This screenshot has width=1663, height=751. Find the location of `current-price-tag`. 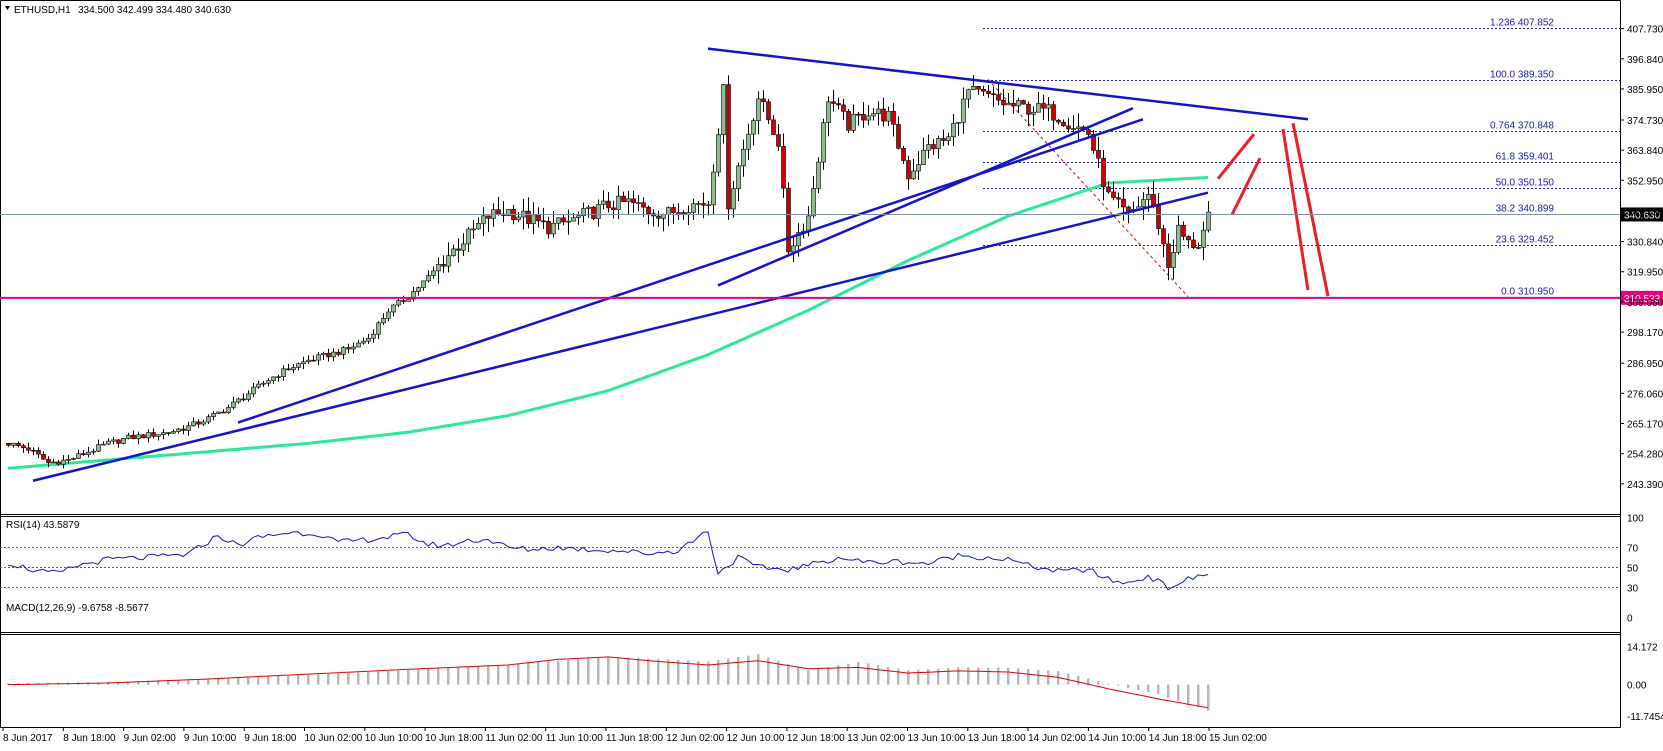

current-price-tag is located at coordinates (1642, 214).